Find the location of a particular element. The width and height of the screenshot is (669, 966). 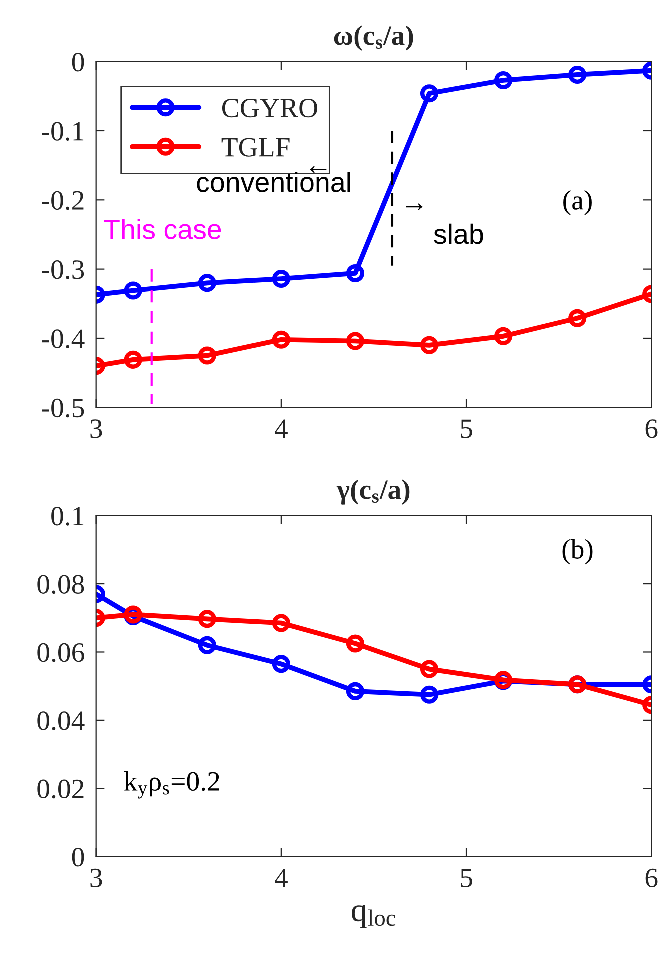

annotation: conventional is located at coordinates (273, 182).